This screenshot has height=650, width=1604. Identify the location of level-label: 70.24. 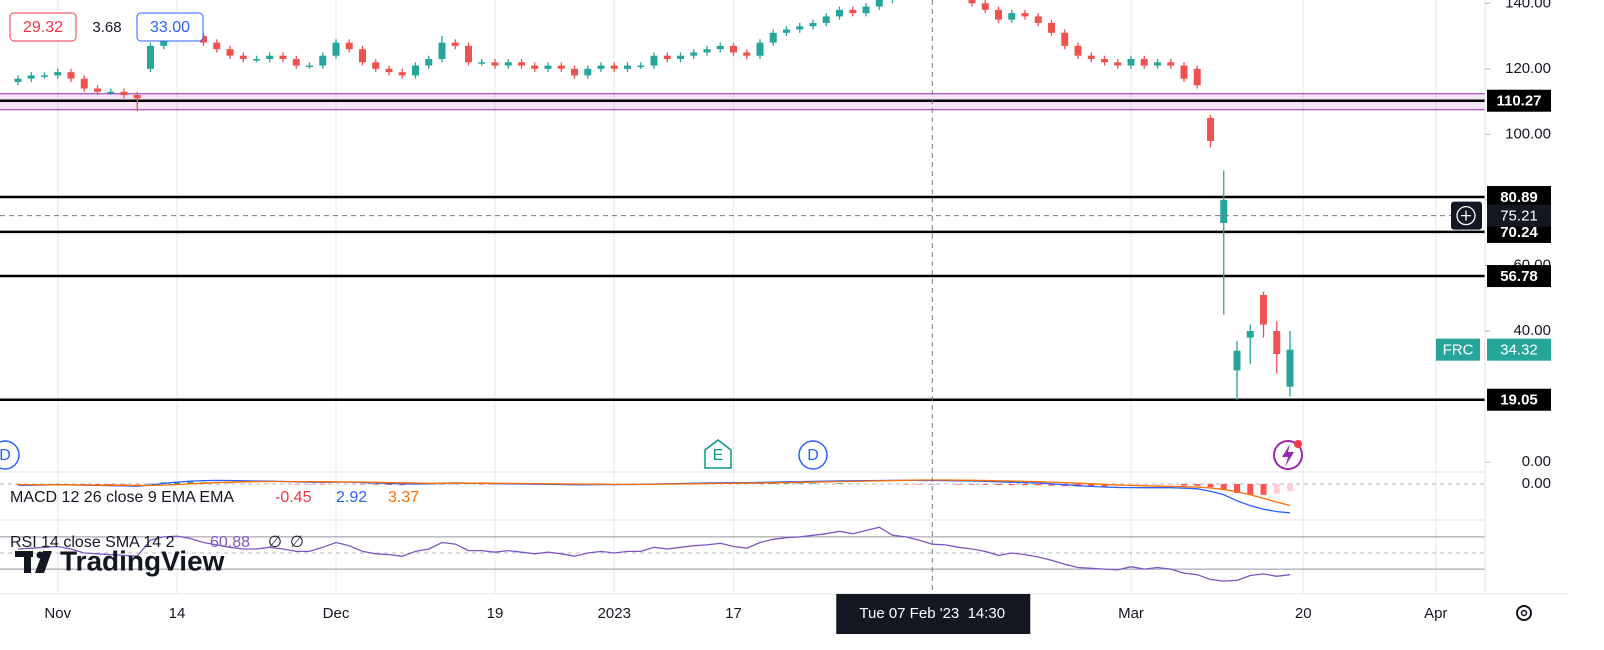
(1519, 232).